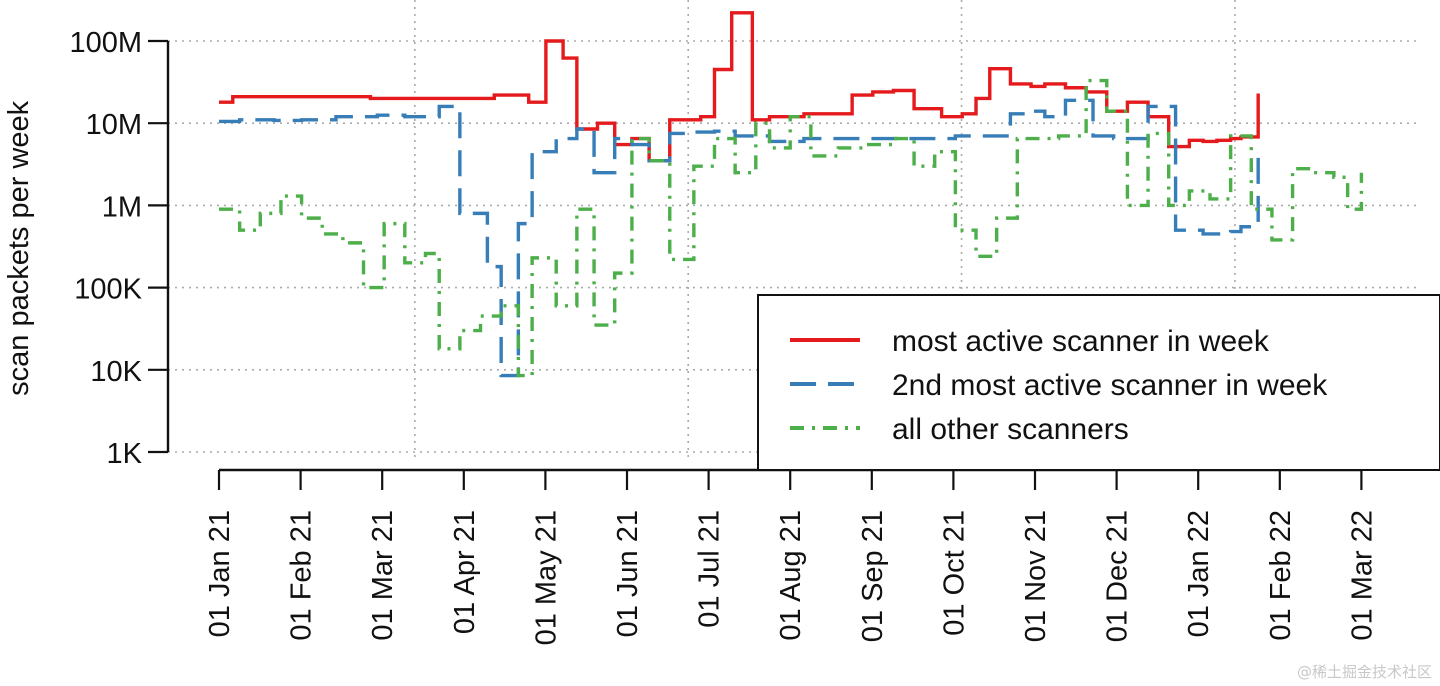 This screenshot has height=686, width=1440. I want to click on x-tick-label: 01 Mar 21, so click(383, 575).